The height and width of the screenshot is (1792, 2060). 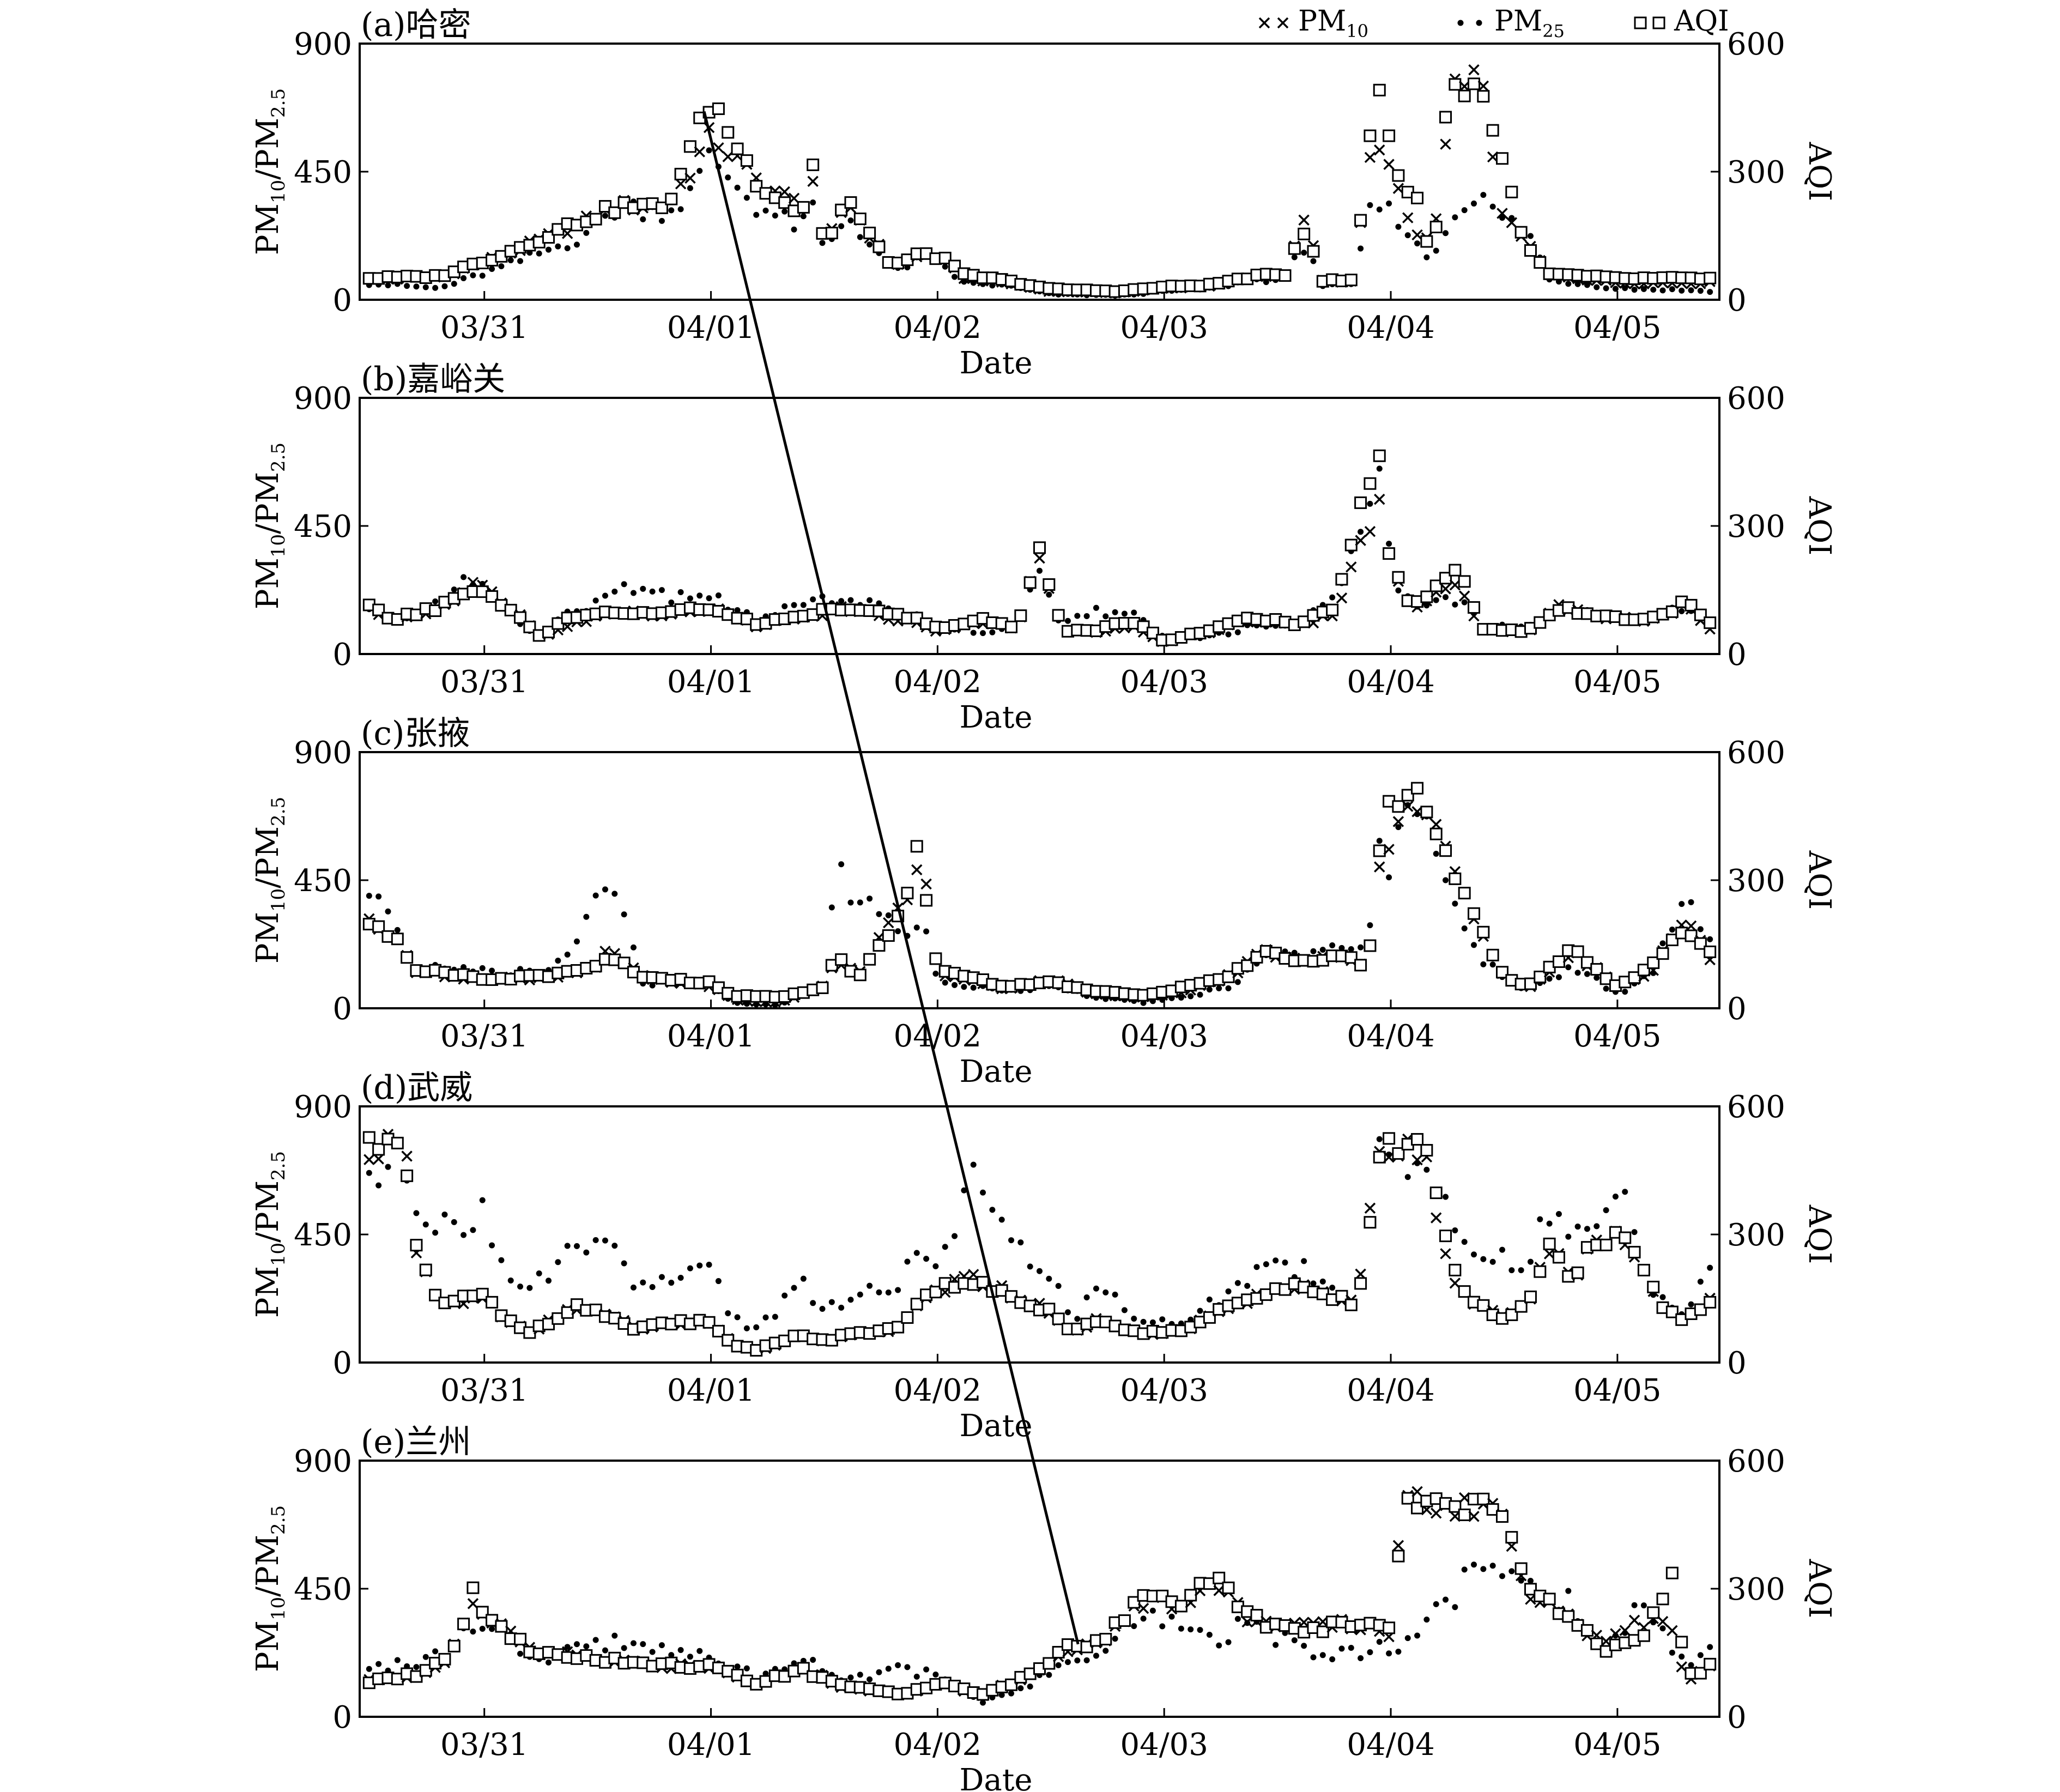 I want to click on y-left-axis-label: PM10/PM2.5, so click(x=269, y=1588).